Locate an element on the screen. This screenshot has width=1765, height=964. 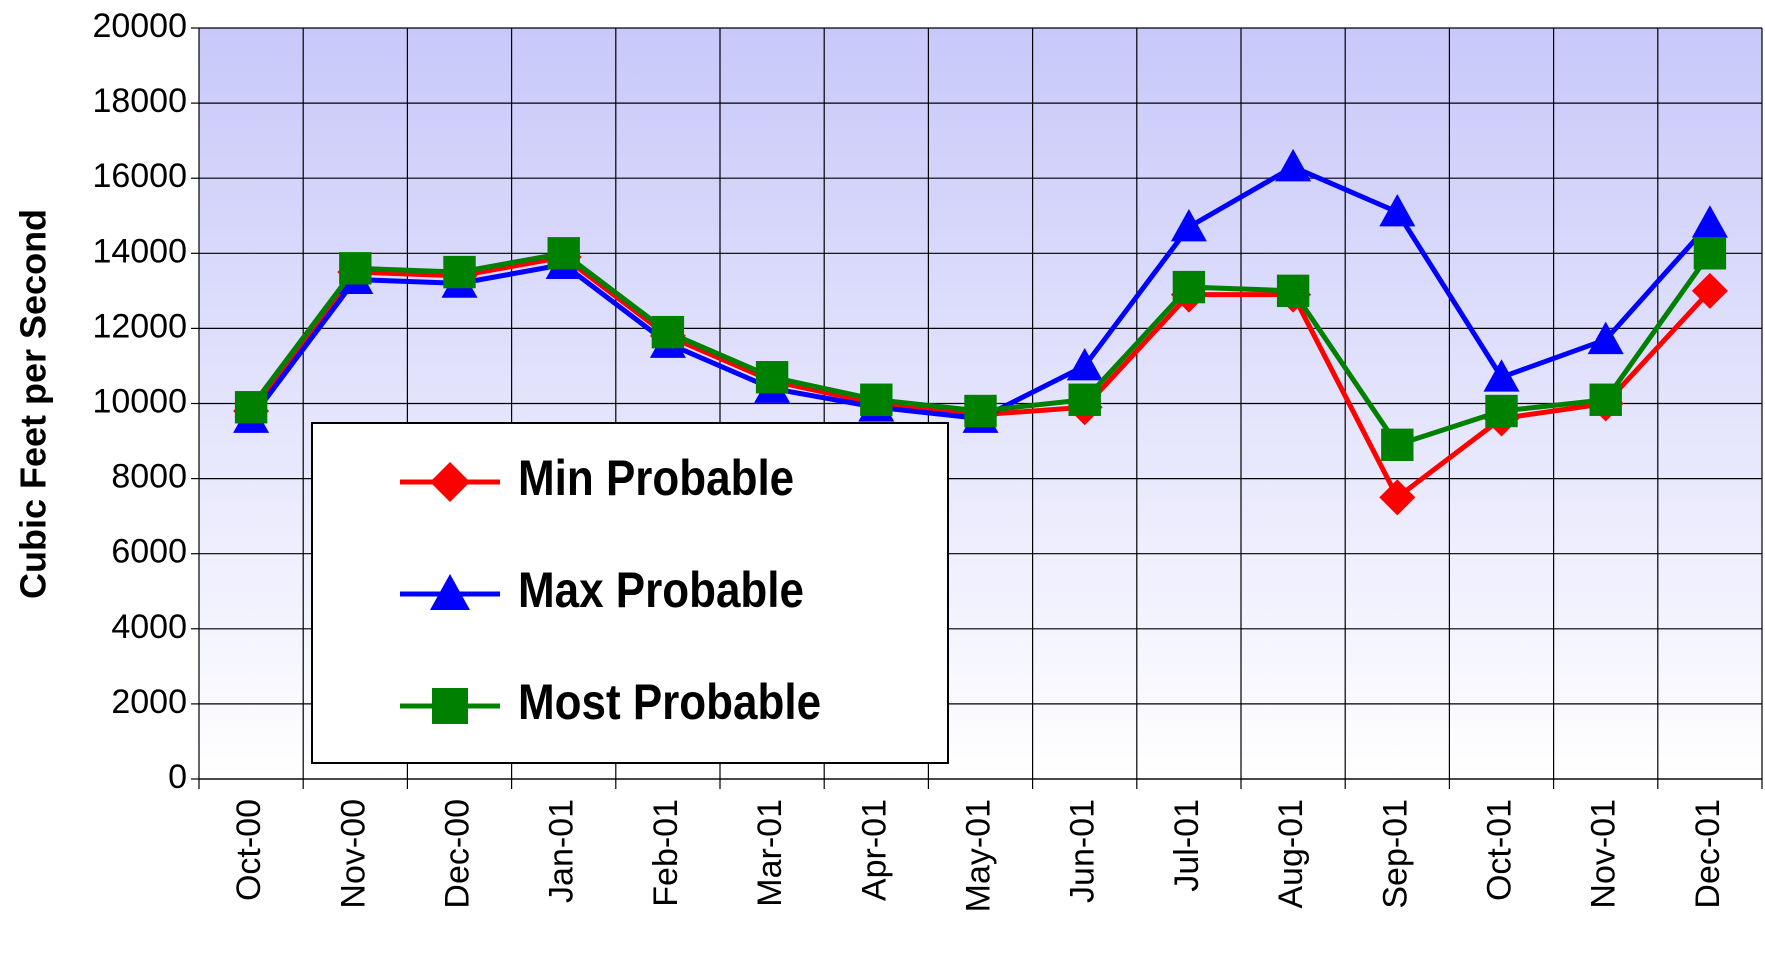
x-tick-label: Aug-01 is located at coordinates (1291, 854).